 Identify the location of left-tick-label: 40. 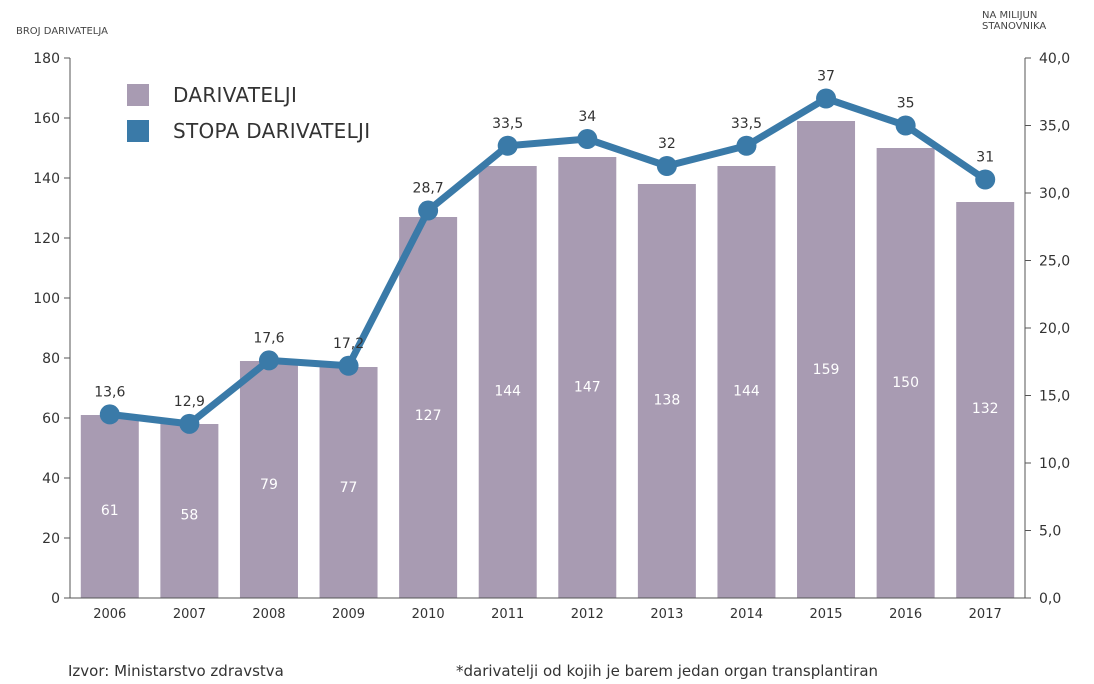
(51, 479).